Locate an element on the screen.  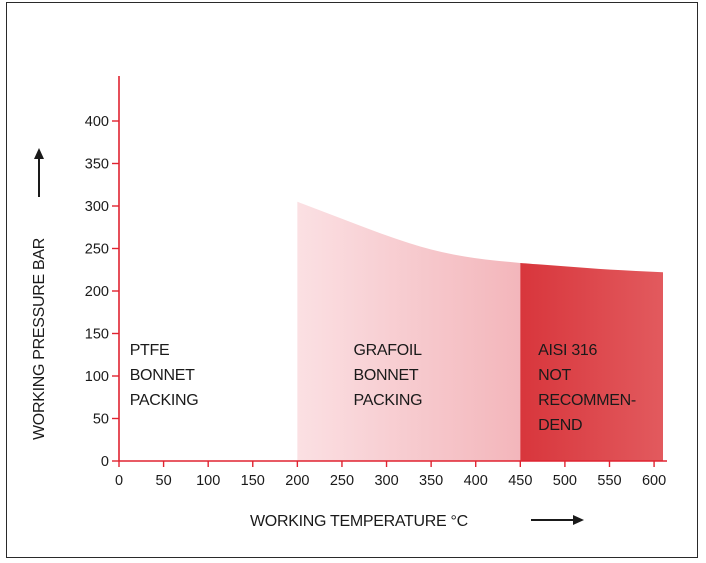
x-tick-label-600: 600 is located at coordinates (654, 481).